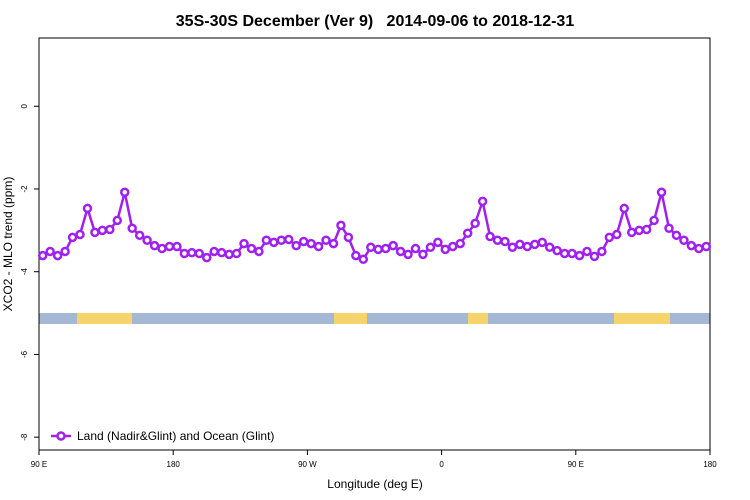 The image size is (750, 500). Describe the element at coordinates (24, 437) in the screenshot. I see `y-tick-label: -8` at that location.